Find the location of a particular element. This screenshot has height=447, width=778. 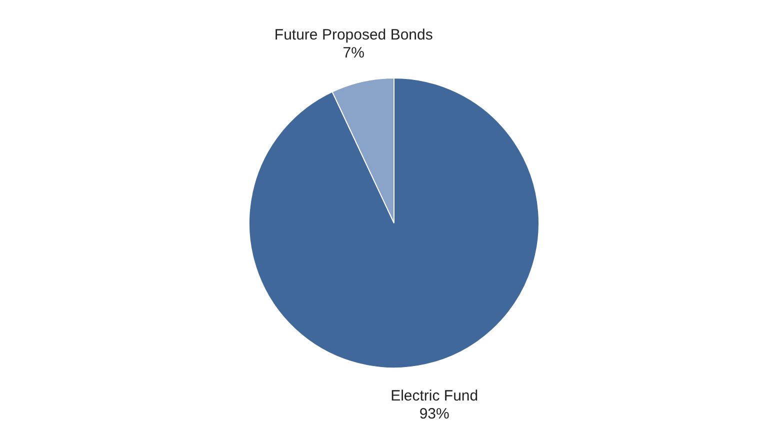

slice-label: Electric Fund is located at coordinates (434, 396).